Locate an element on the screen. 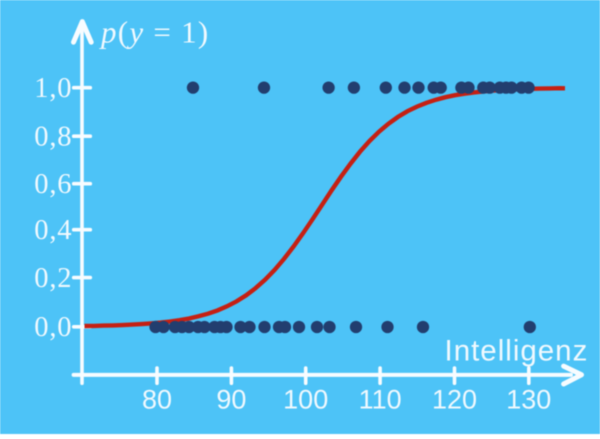 This screenshot has height=439, width=600. svg-text: p(y = 1) is located at coordinates (154, 32).